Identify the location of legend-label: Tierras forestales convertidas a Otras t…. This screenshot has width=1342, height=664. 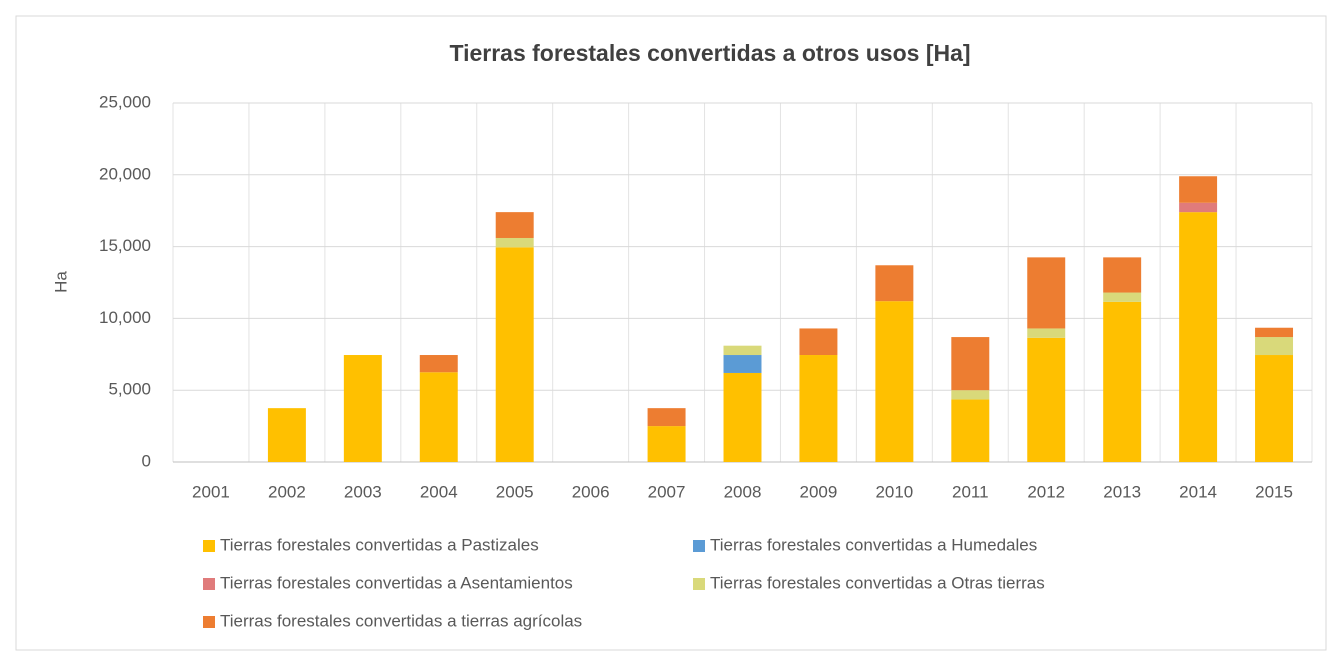
(877, 582).